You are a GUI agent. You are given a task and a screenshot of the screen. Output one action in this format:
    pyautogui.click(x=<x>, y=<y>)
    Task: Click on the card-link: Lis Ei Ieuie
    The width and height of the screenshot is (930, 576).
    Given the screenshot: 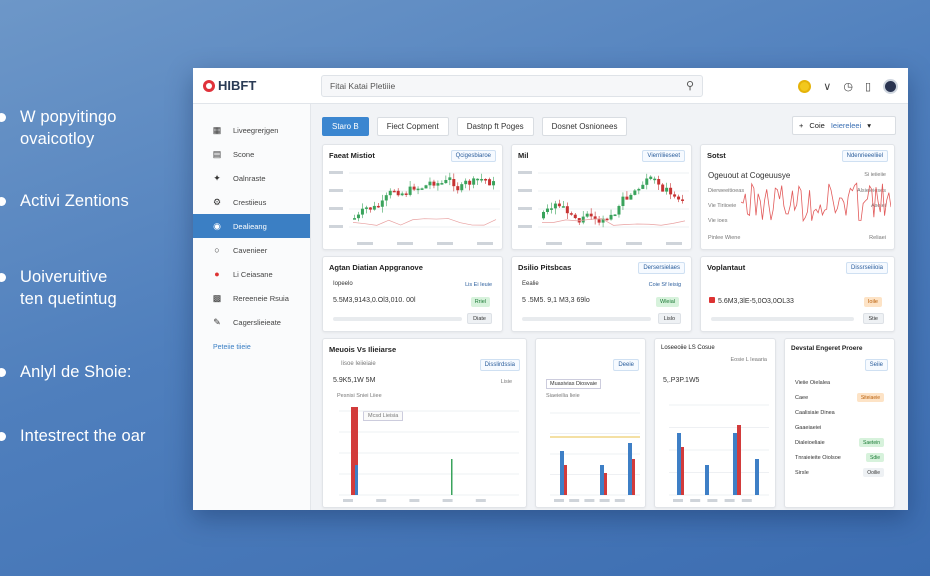 What is the action you would take?
    pyautogui.click(x=478, y=285)
    